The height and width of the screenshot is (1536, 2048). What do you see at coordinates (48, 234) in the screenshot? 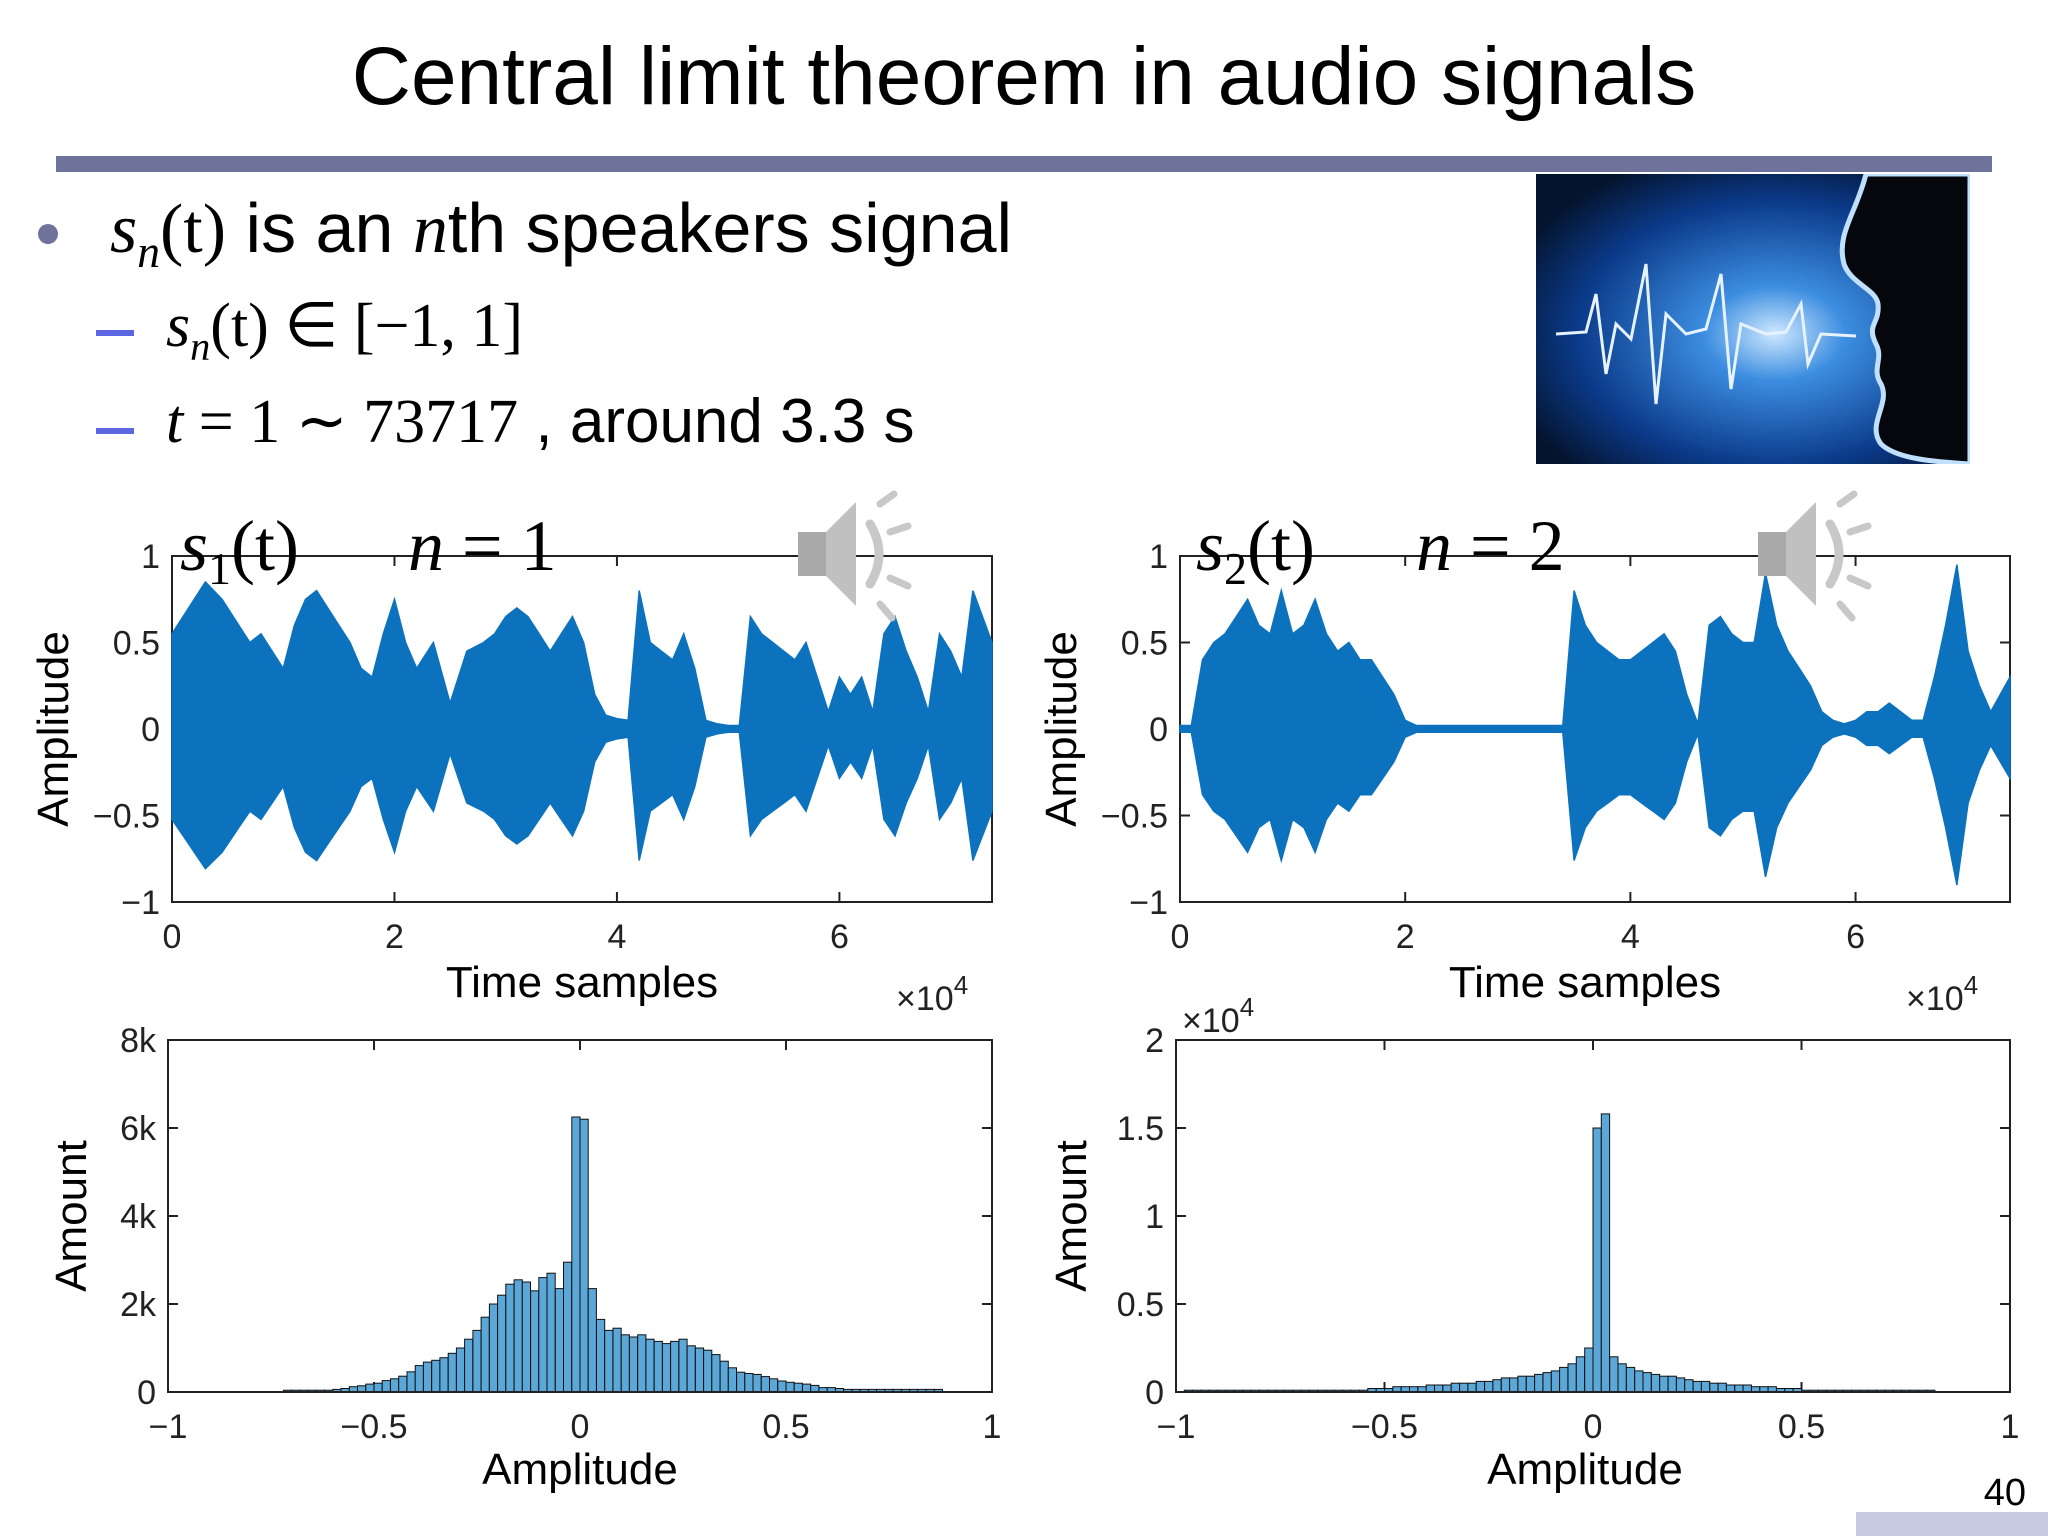
I see `bullet-dot` at bounding box center [48, 234].